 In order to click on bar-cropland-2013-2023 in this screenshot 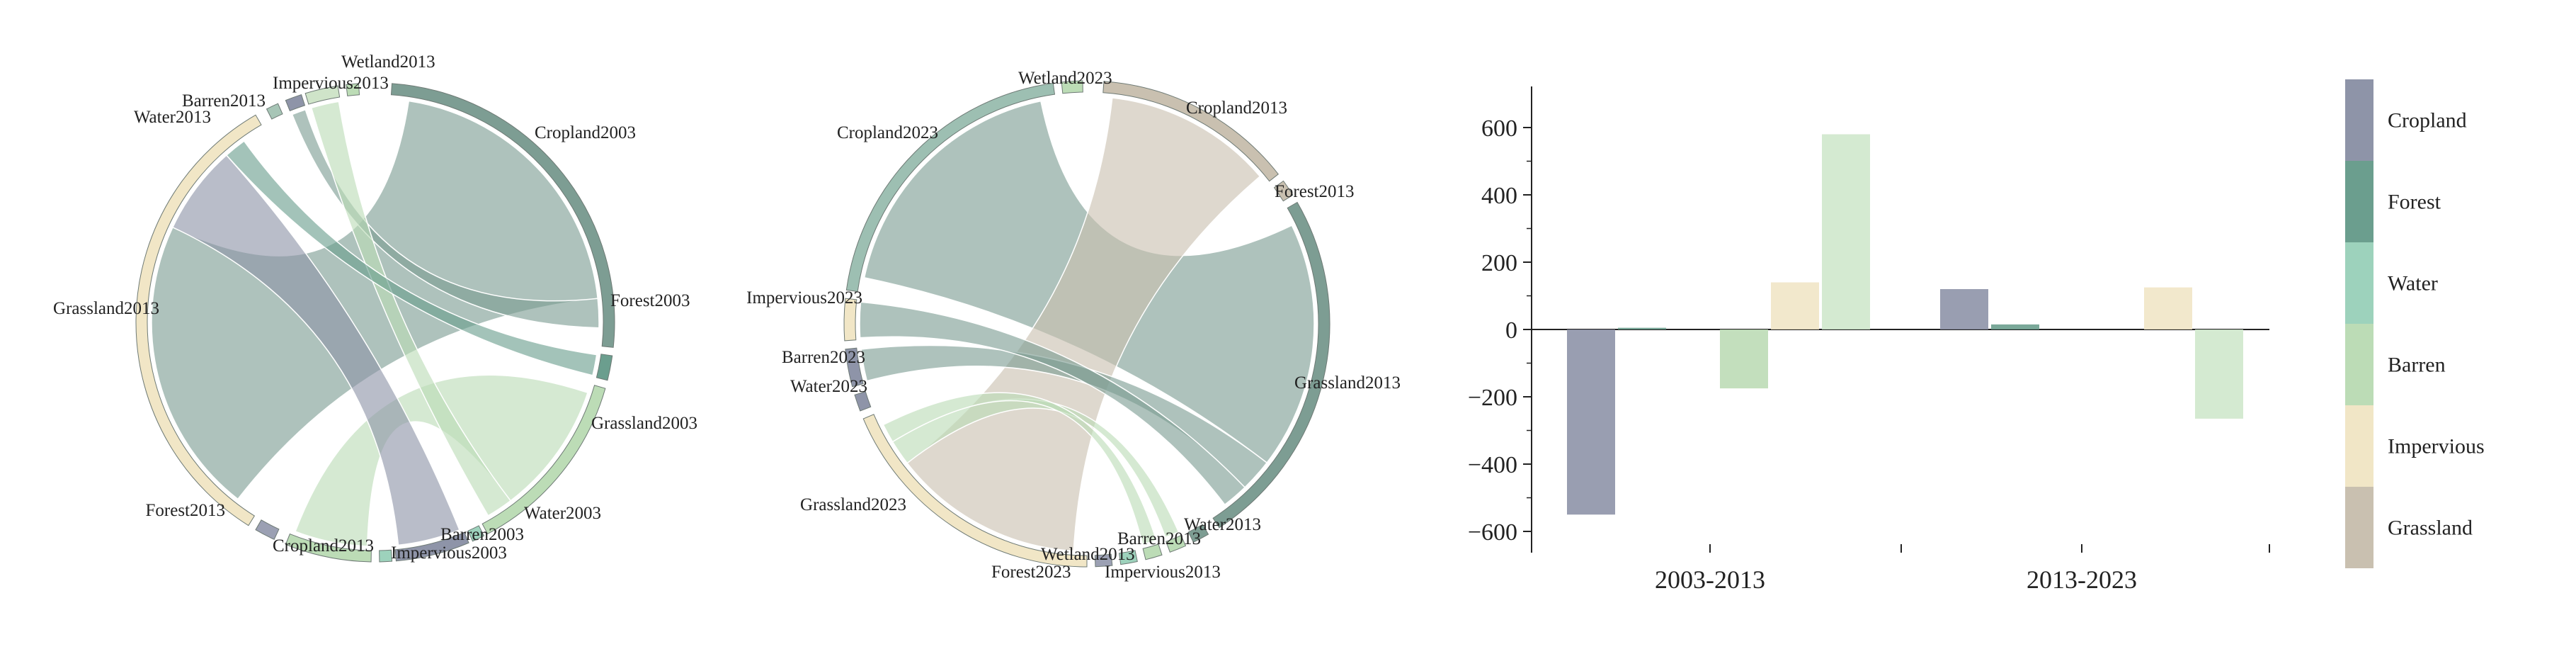, I will do `click(1964, 309)`.